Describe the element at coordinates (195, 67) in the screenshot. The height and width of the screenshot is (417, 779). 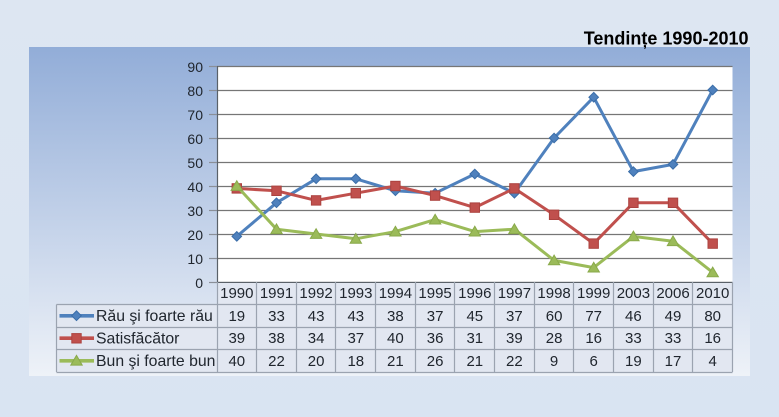
I see `svg-text: 90` at that location.